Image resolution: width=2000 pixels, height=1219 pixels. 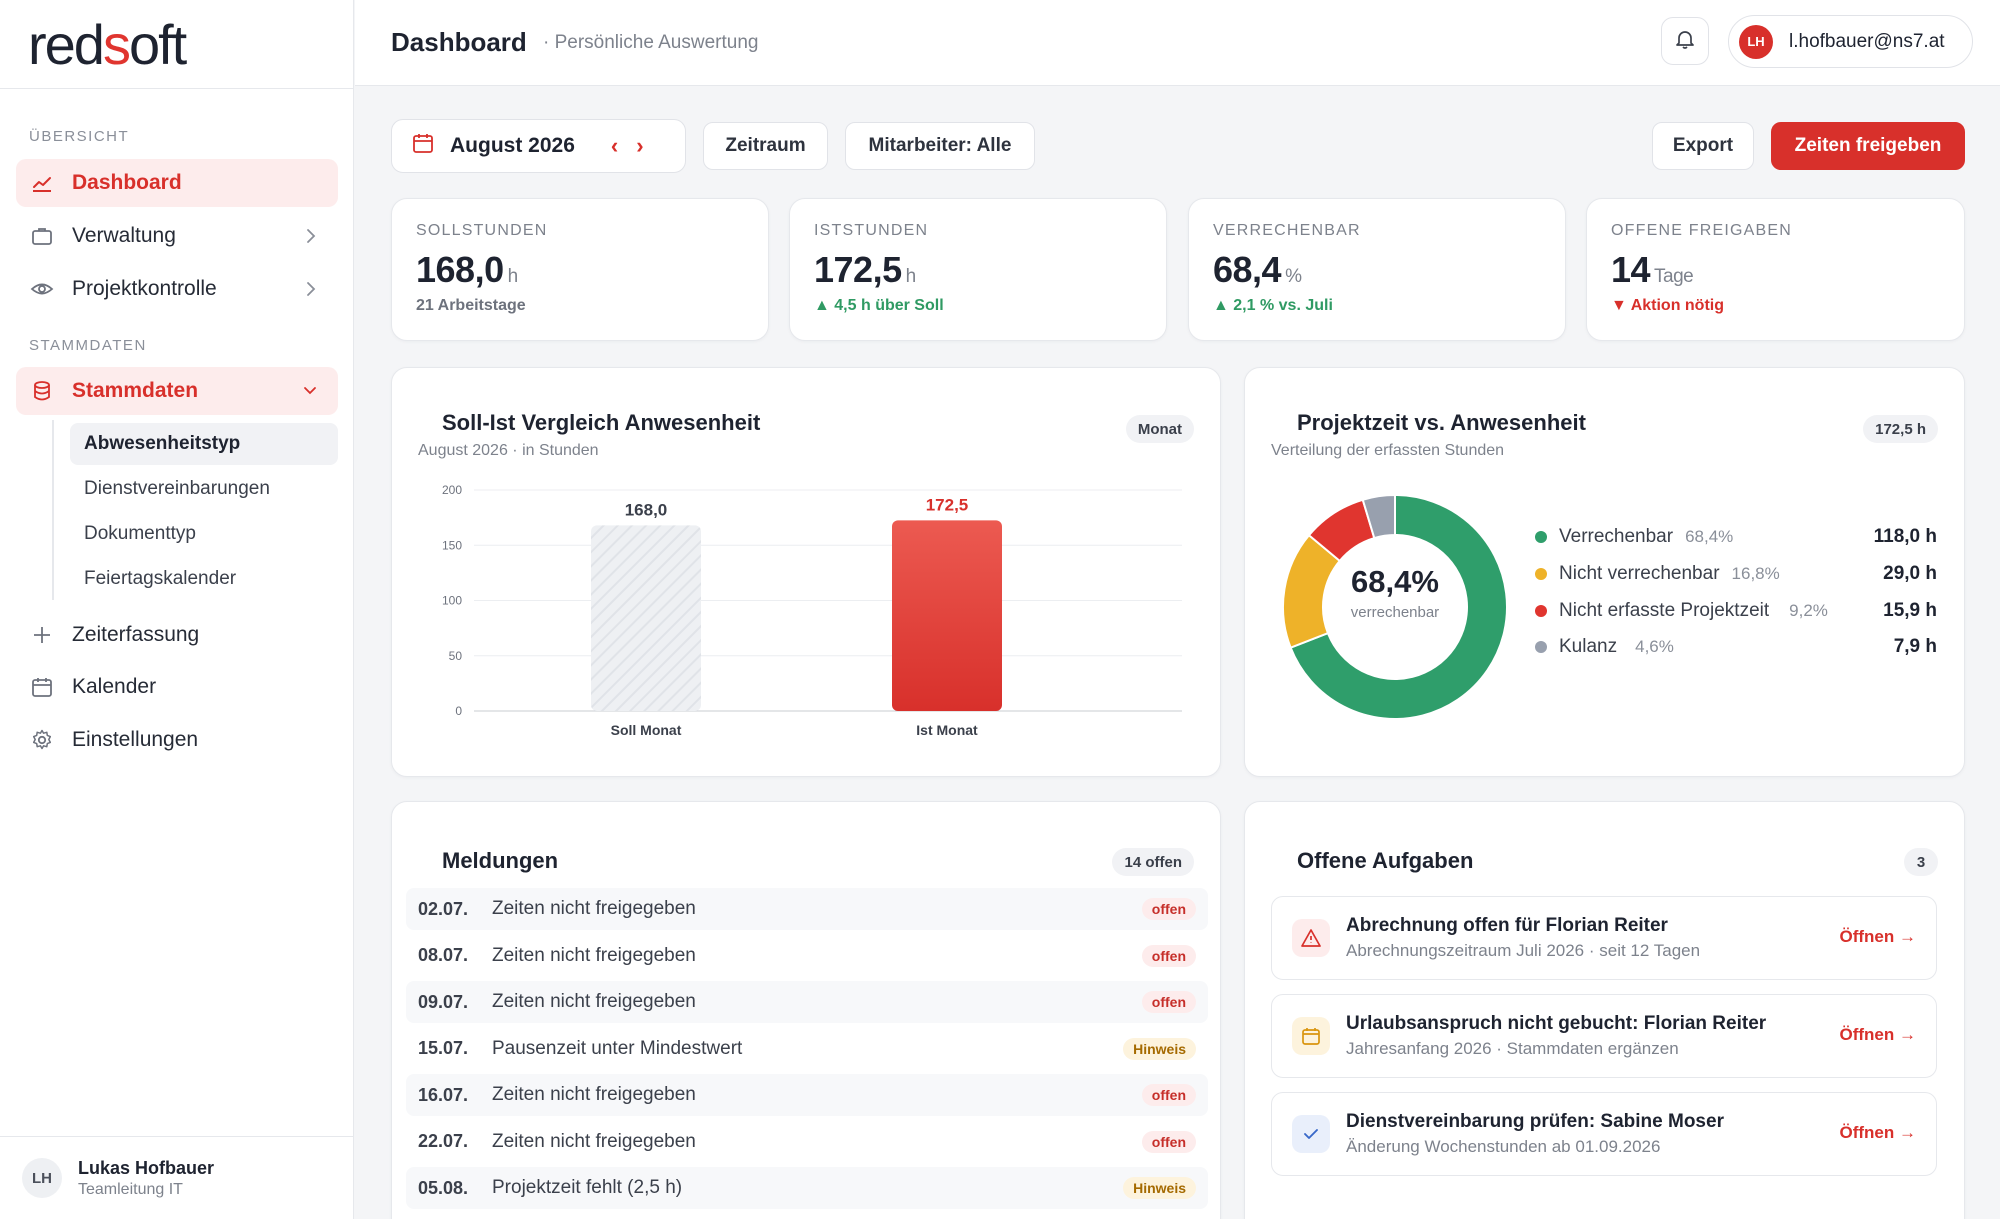 I want to click on sidebar-subitem-dienstvereinbarungen: Dienstvereinbarungen, so click(x=177, y=488).